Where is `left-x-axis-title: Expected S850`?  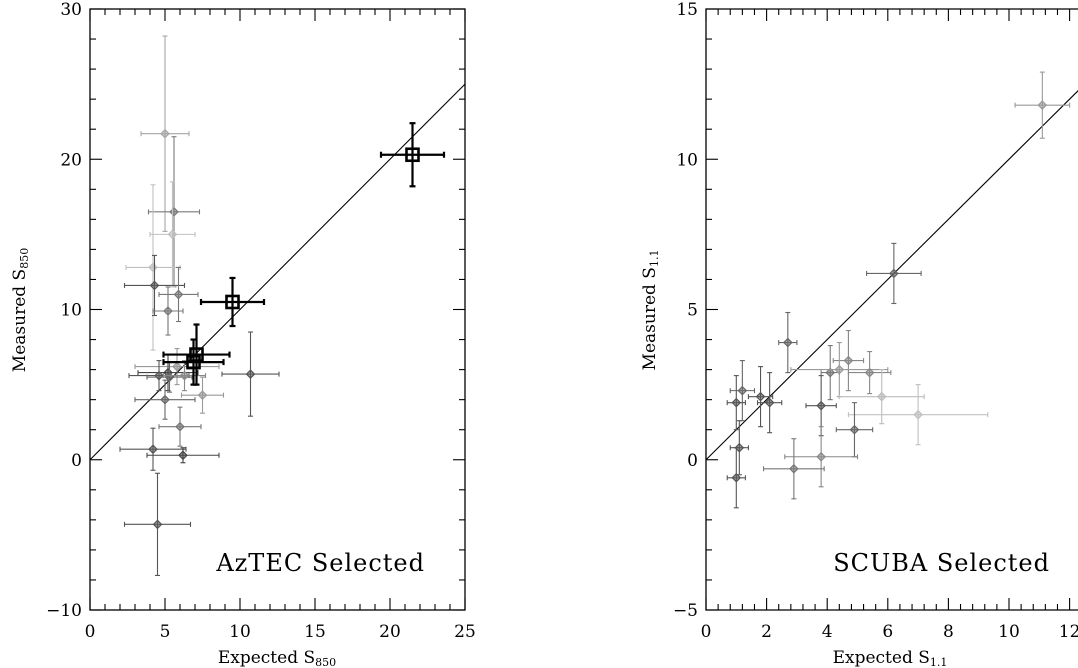
left-x-axis-title: Expected S850 is located at coordinates (277, 658).